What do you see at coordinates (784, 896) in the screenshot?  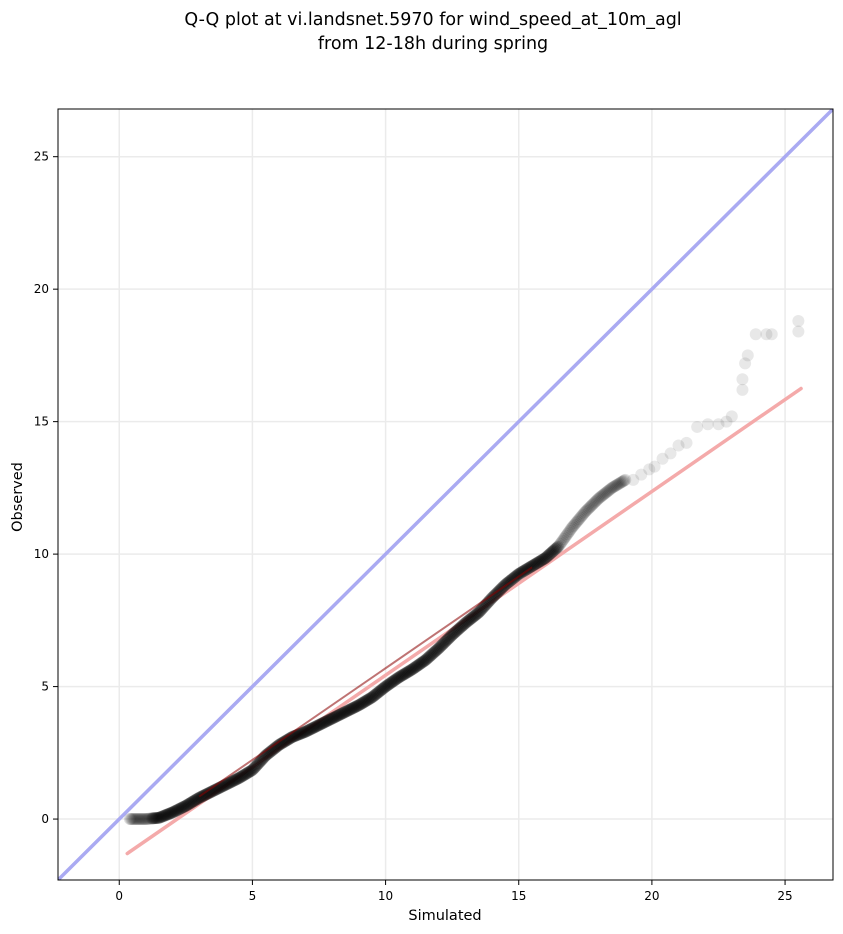 I see `x-tick-label: 25` at bounding box center [784, 896].